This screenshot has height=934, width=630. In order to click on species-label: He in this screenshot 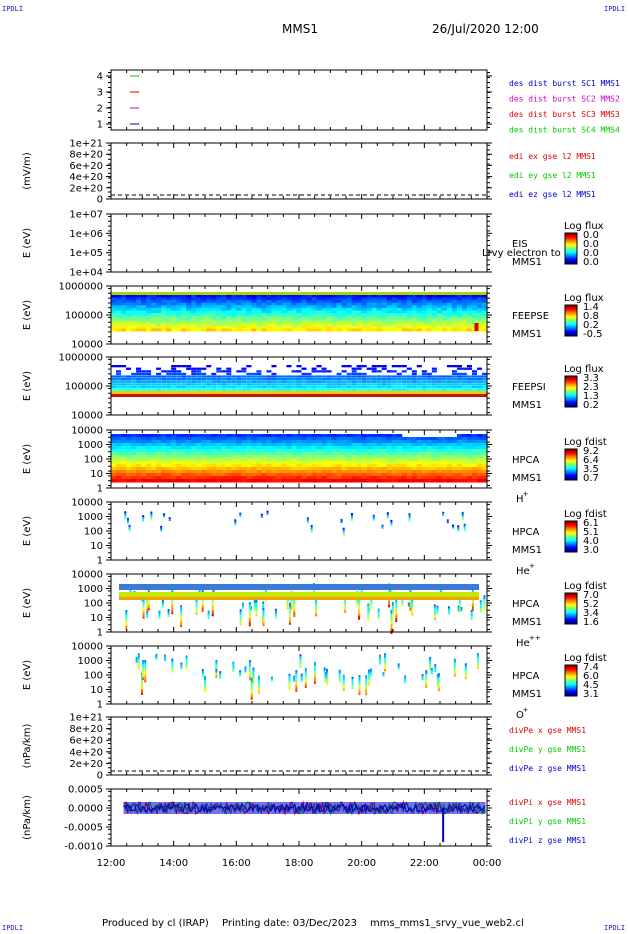, I will do `click(523, 643)`.